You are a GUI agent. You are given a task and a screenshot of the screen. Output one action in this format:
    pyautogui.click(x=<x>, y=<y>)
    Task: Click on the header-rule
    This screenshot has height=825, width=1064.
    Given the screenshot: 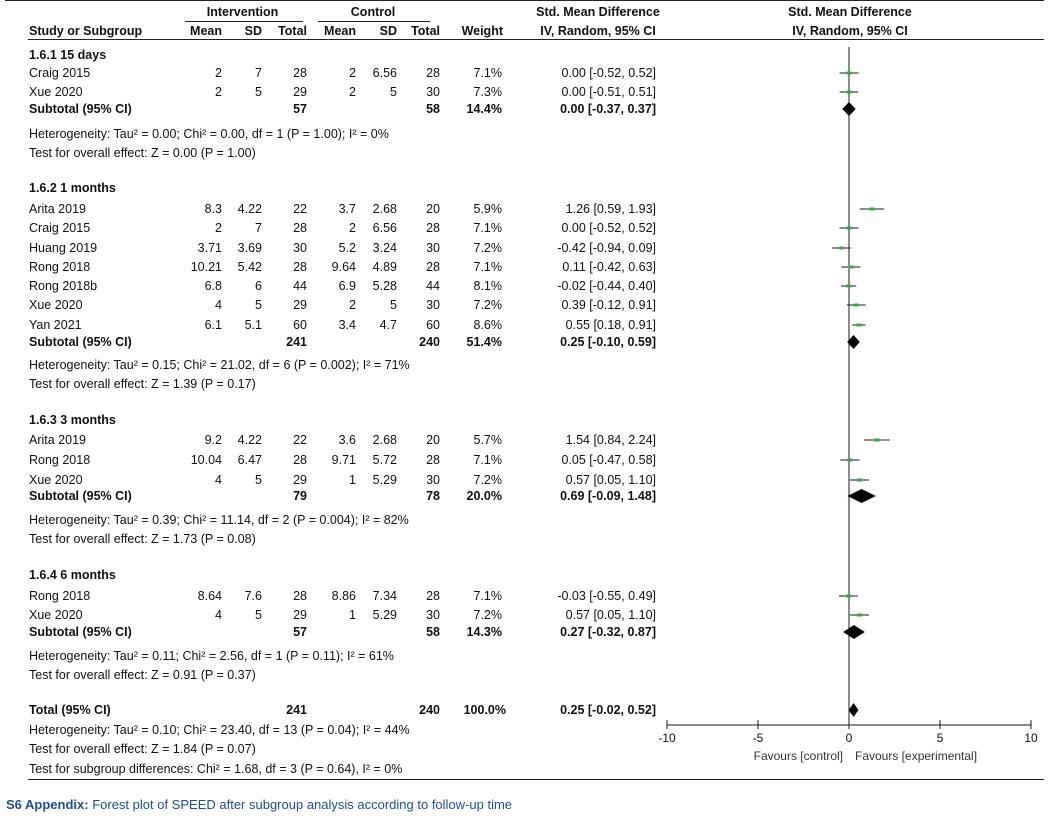 What is the action you would take?
    pyautogui.click(x=536, y=39)
    